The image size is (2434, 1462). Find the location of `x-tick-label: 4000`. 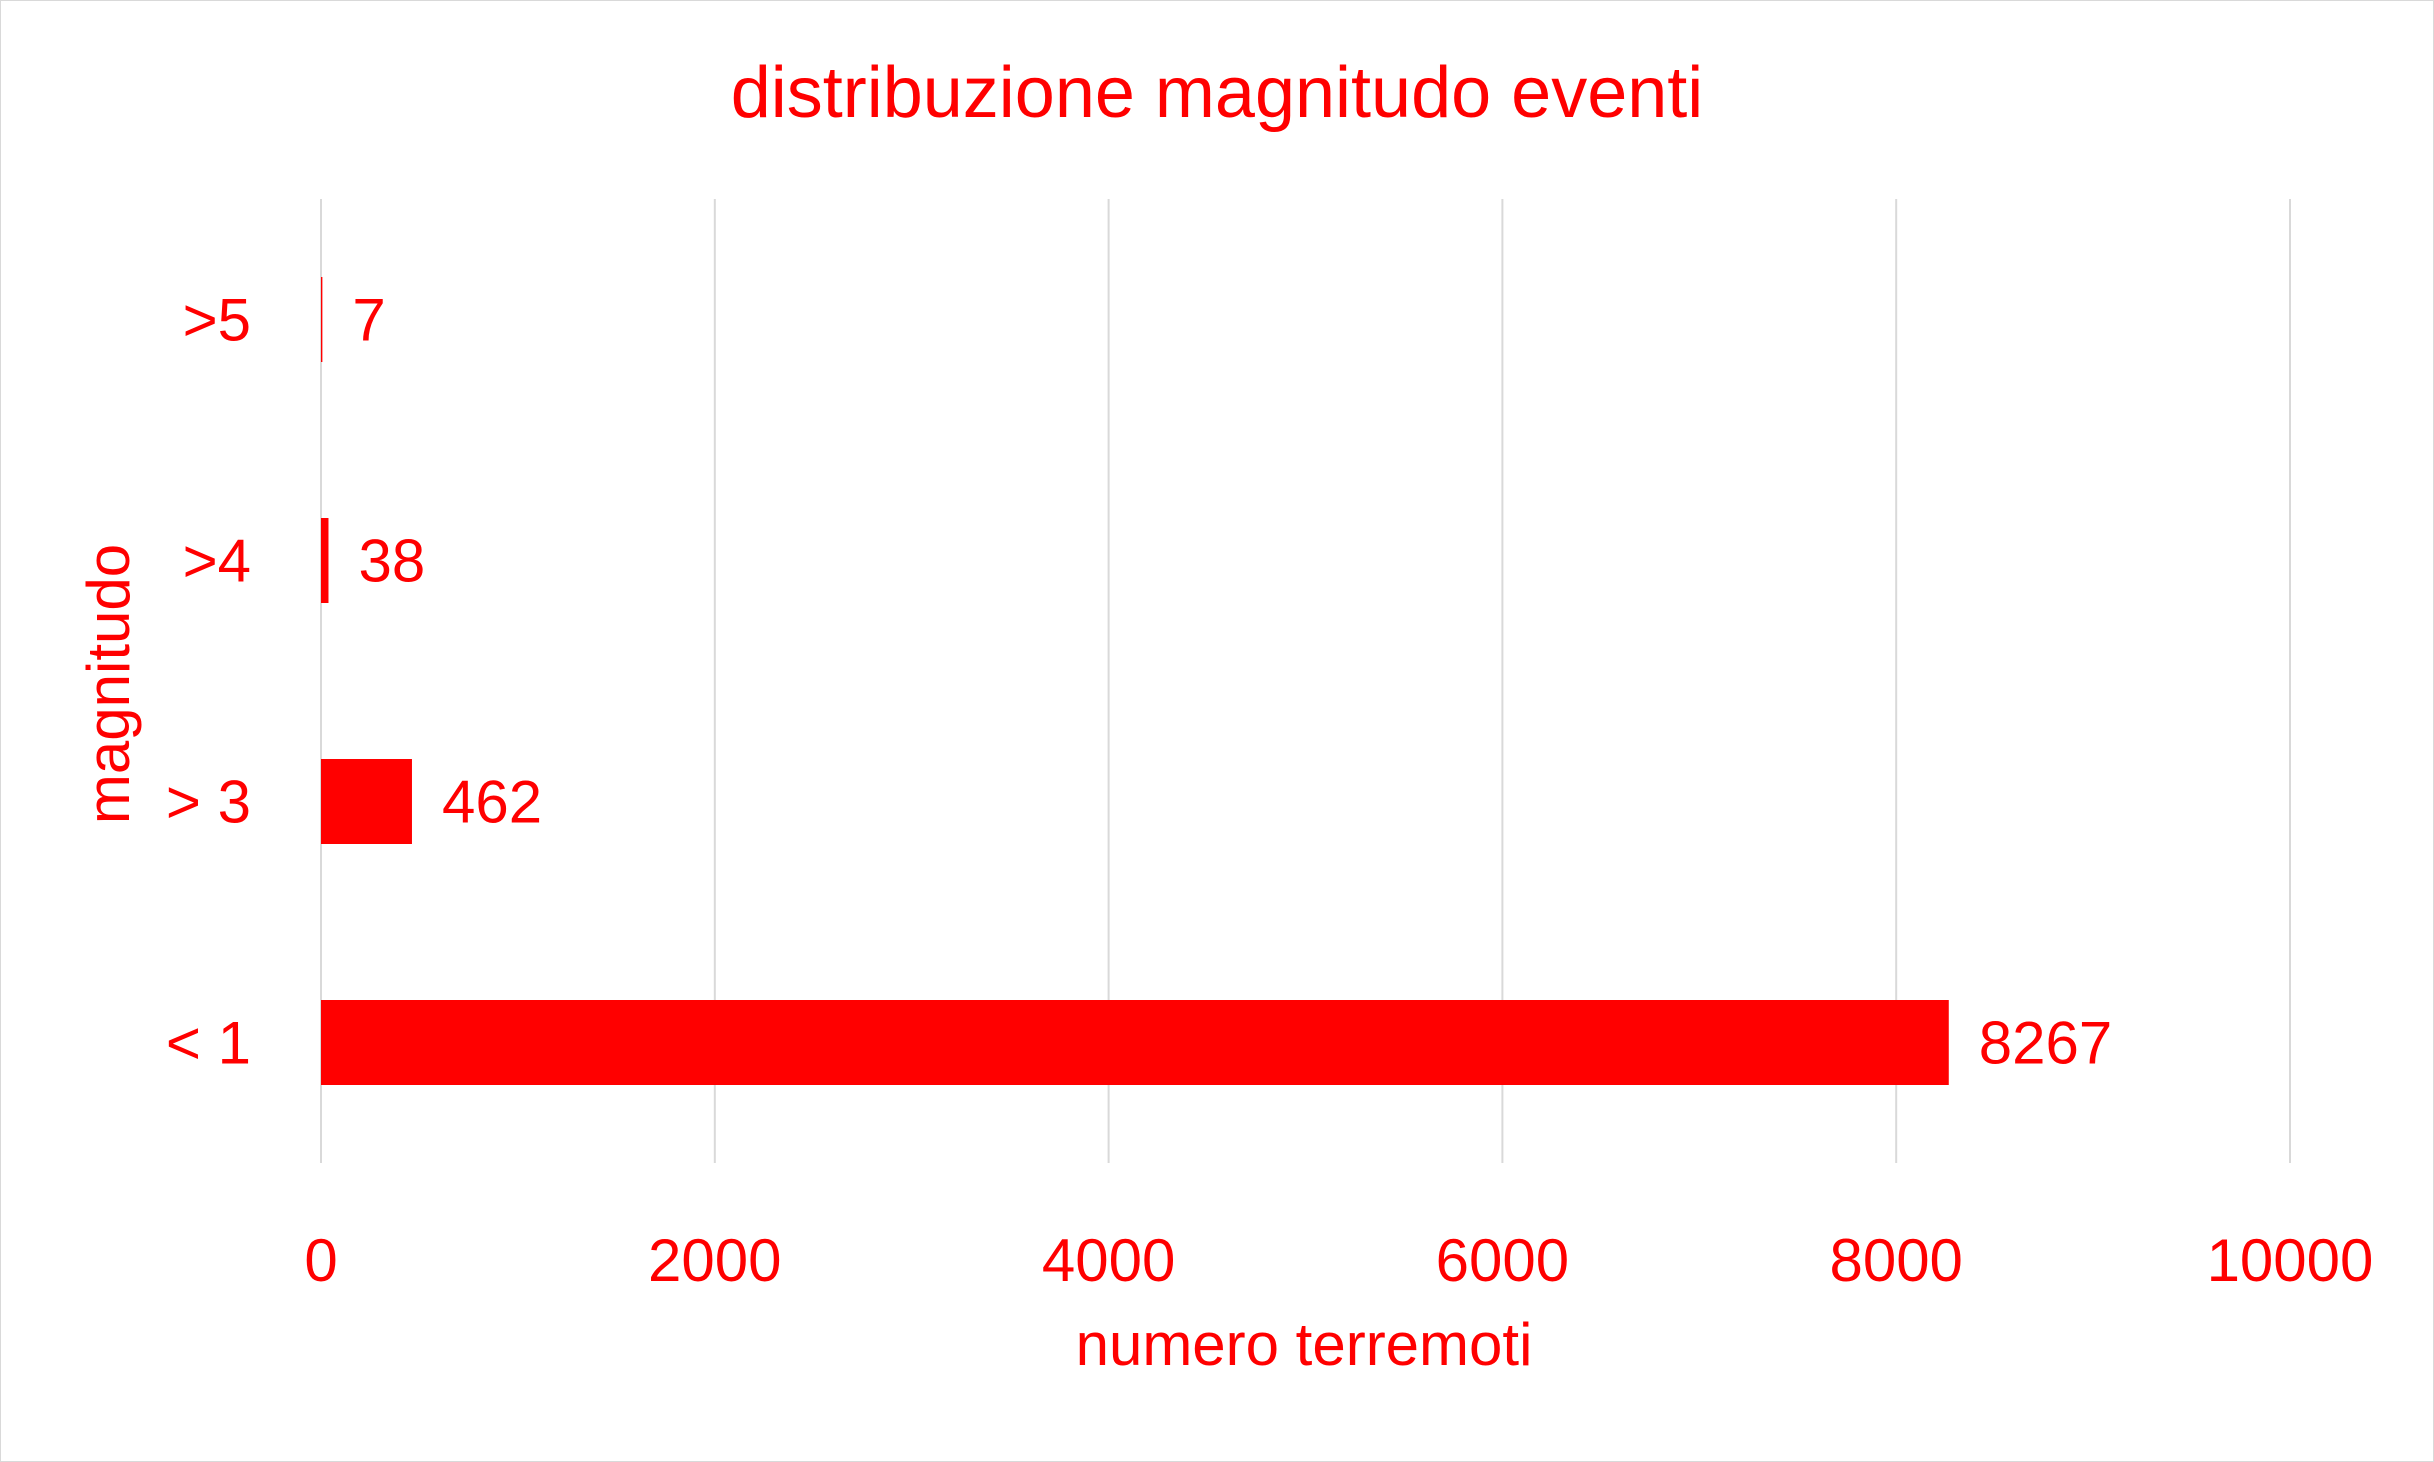

x-tick-label: 4000 is located at coordinates (1108, 1260).